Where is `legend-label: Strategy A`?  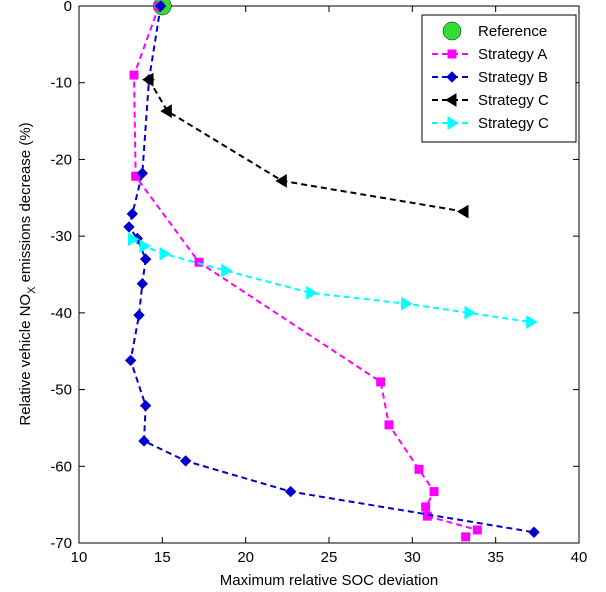 legend-label: Strategy A is located at coordinates (512, 54).